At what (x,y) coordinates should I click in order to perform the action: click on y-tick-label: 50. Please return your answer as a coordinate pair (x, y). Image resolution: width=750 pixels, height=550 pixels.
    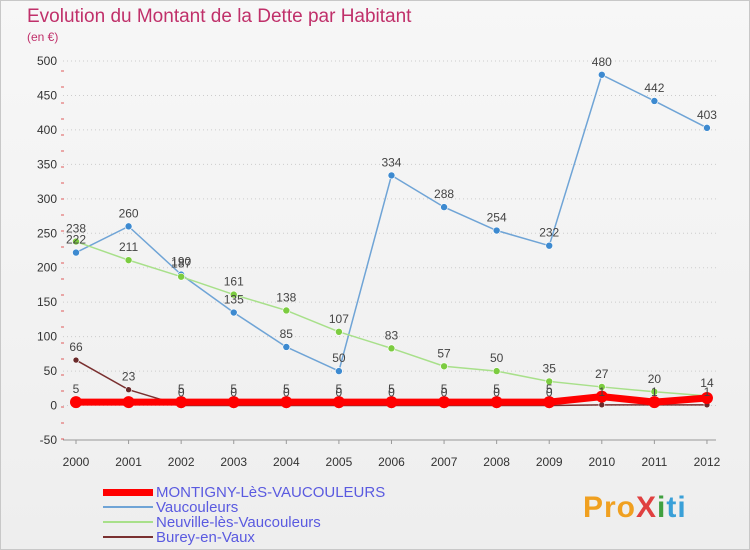
    Looking at the image, I should click on (51, 371).